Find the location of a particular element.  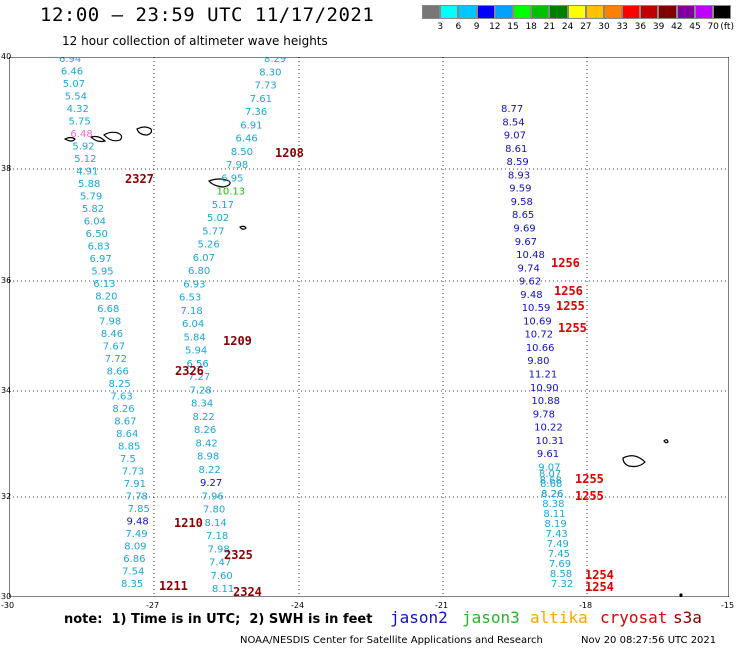

wave-height-value: 8.54 is located at coordinates (513, 122).